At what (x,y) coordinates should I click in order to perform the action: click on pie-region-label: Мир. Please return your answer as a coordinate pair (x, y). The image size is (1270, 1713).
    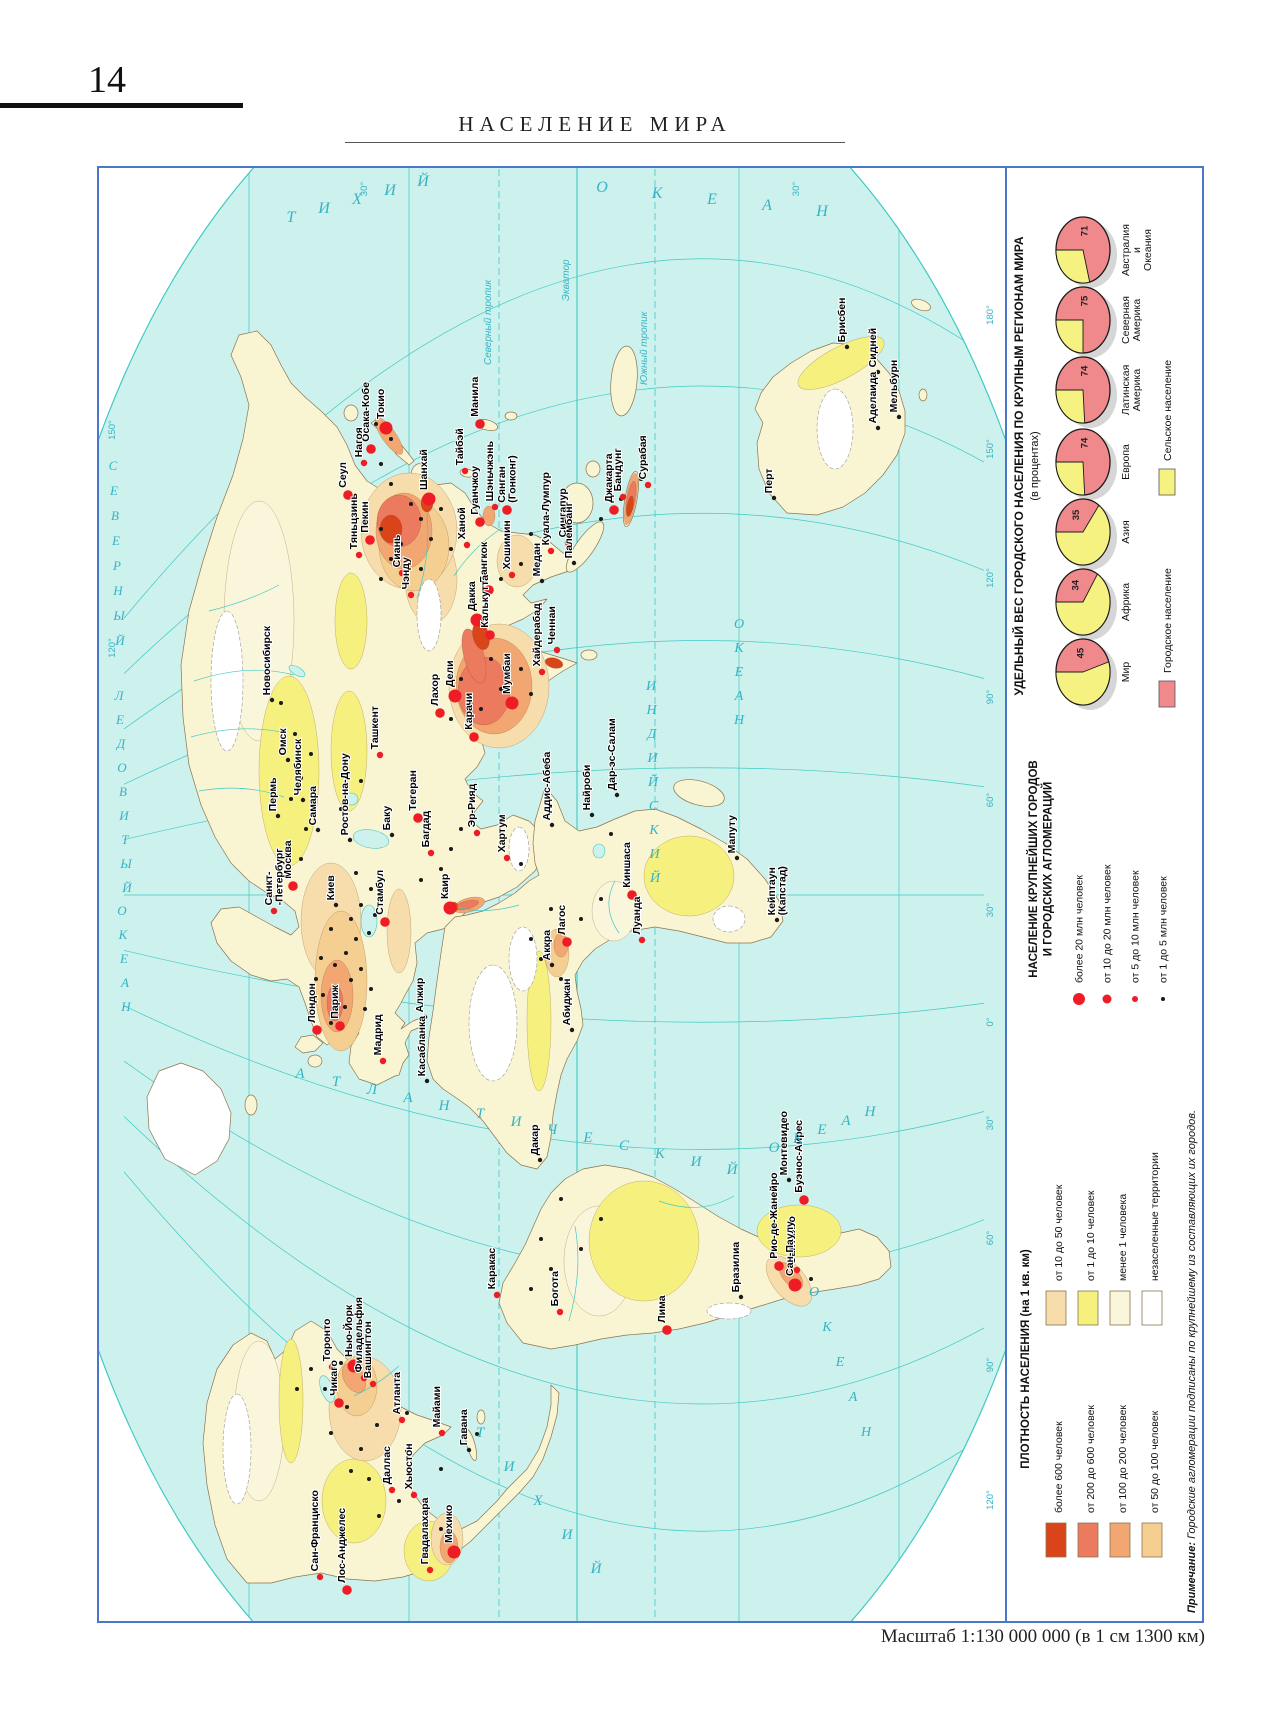
    Looking at the image, I should click on (1126, 672).